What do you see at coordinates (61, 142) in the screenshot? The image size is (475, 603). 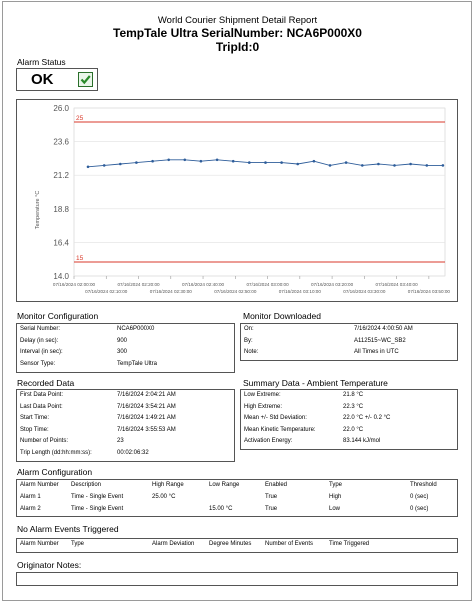 I see `y-tick-label: 23.6` at bounding box center [61, 142].